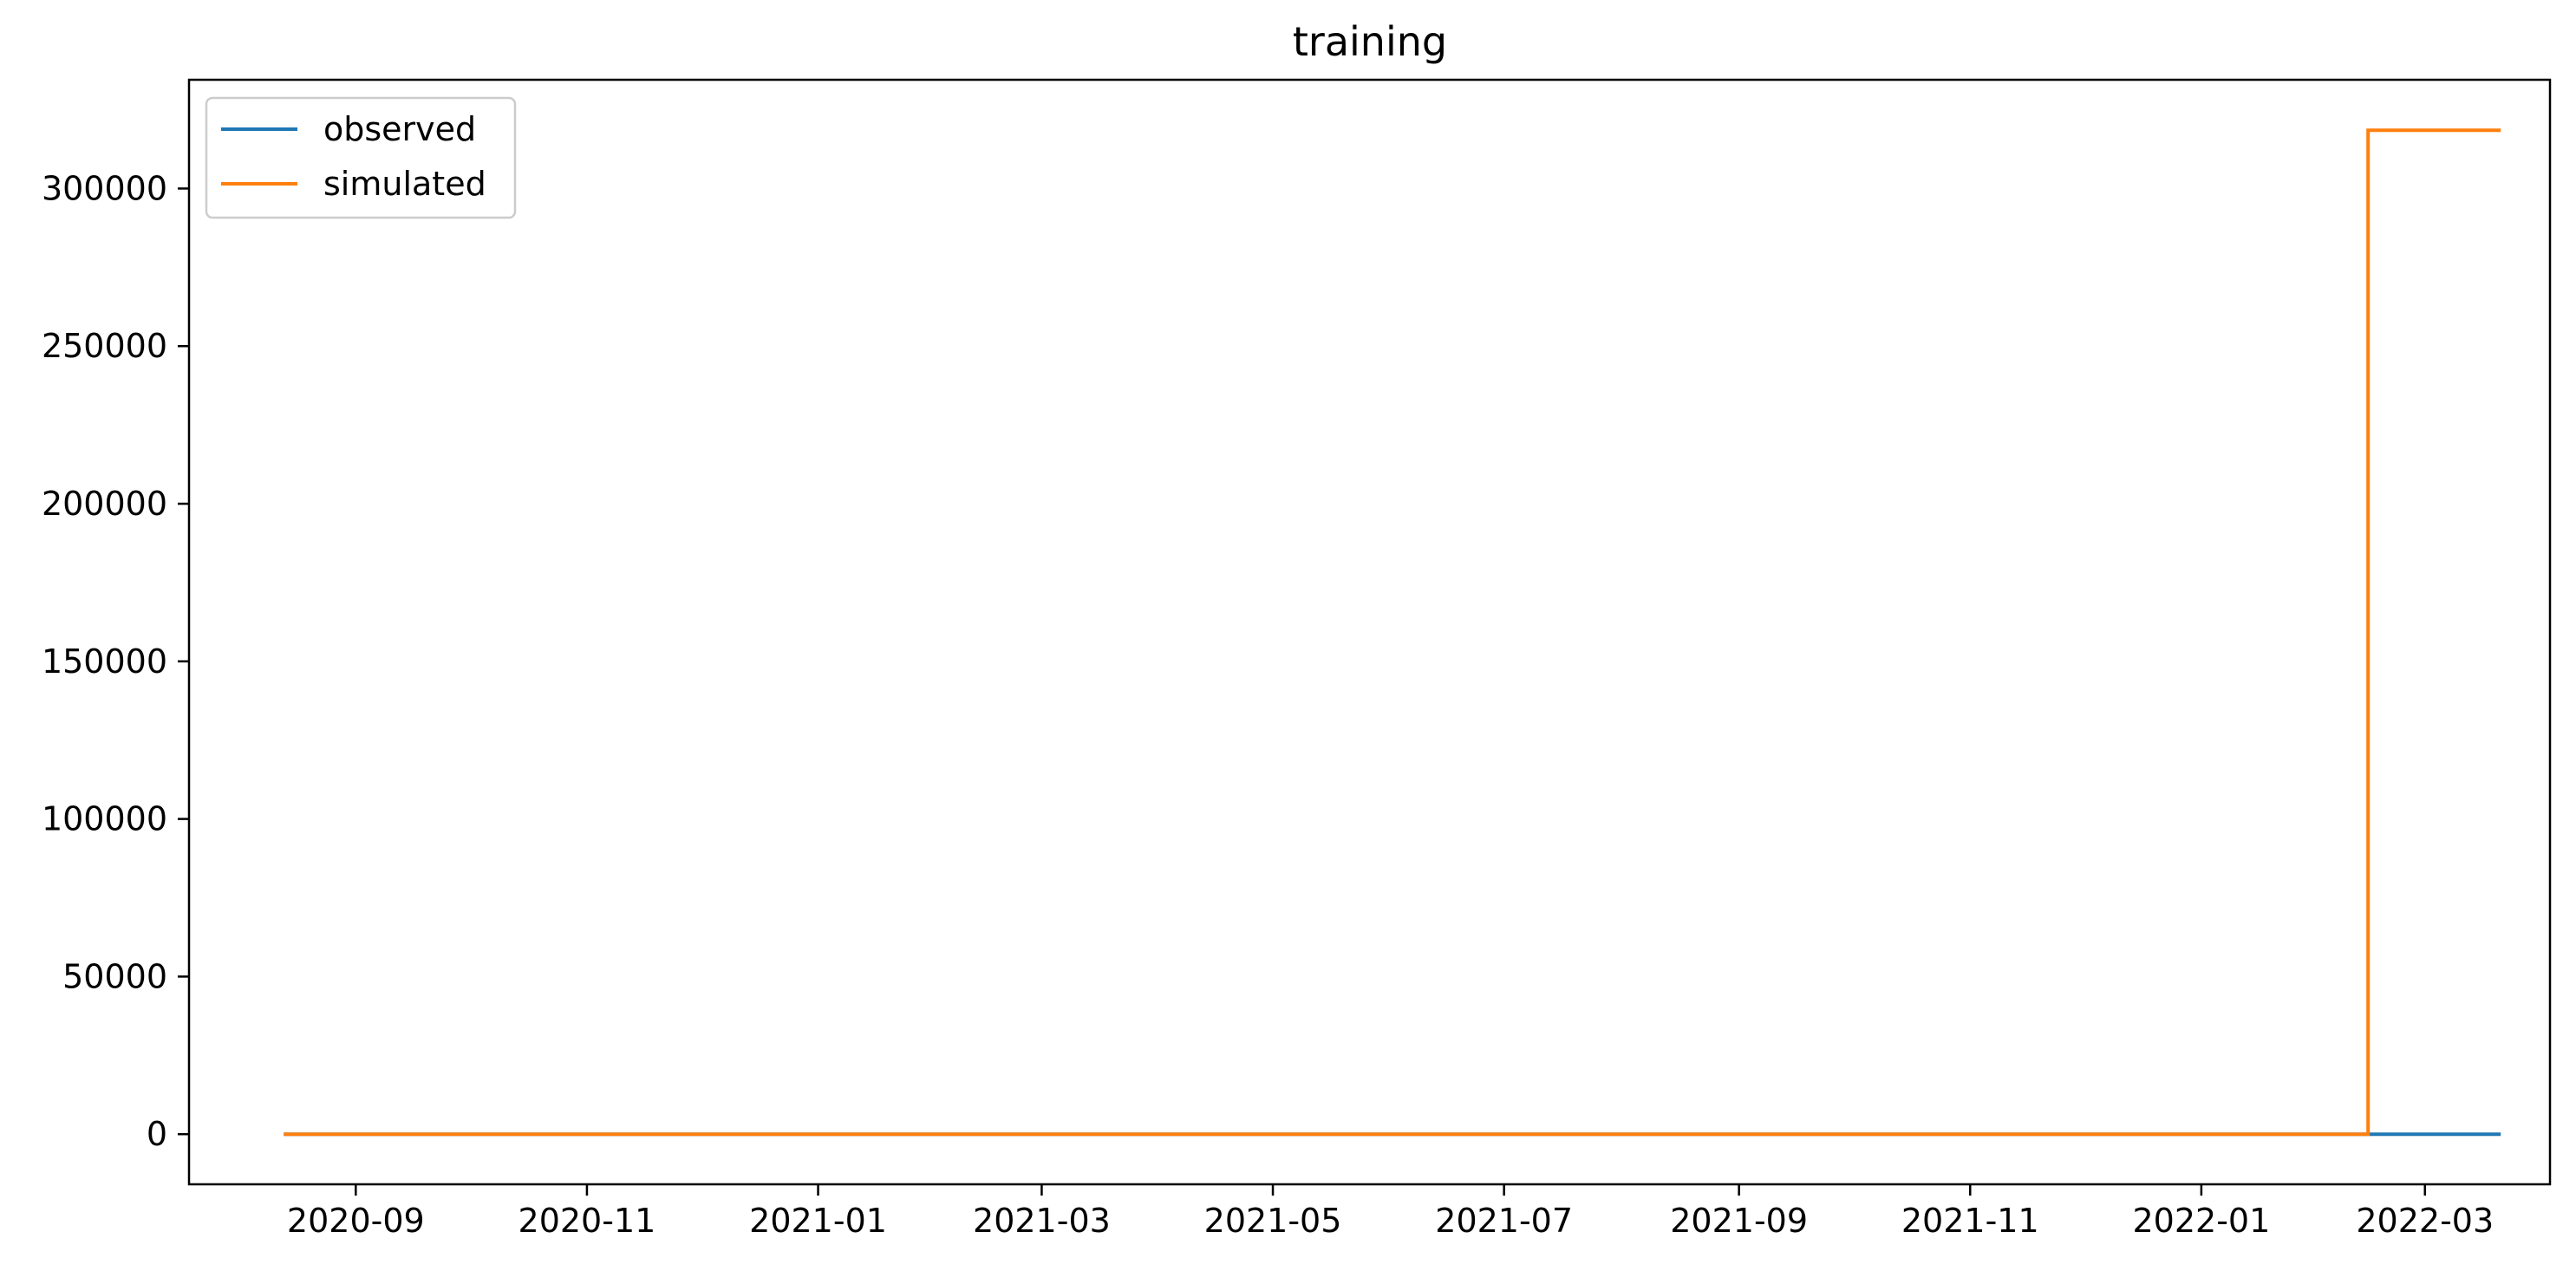 Image resolution: width=2576 pixels, height=1271 pixels. What do you see at coordinates (818, 1221) in the screenshot?
I see `x-tick-label: 2021-01` at bounding box center [818, 1221].